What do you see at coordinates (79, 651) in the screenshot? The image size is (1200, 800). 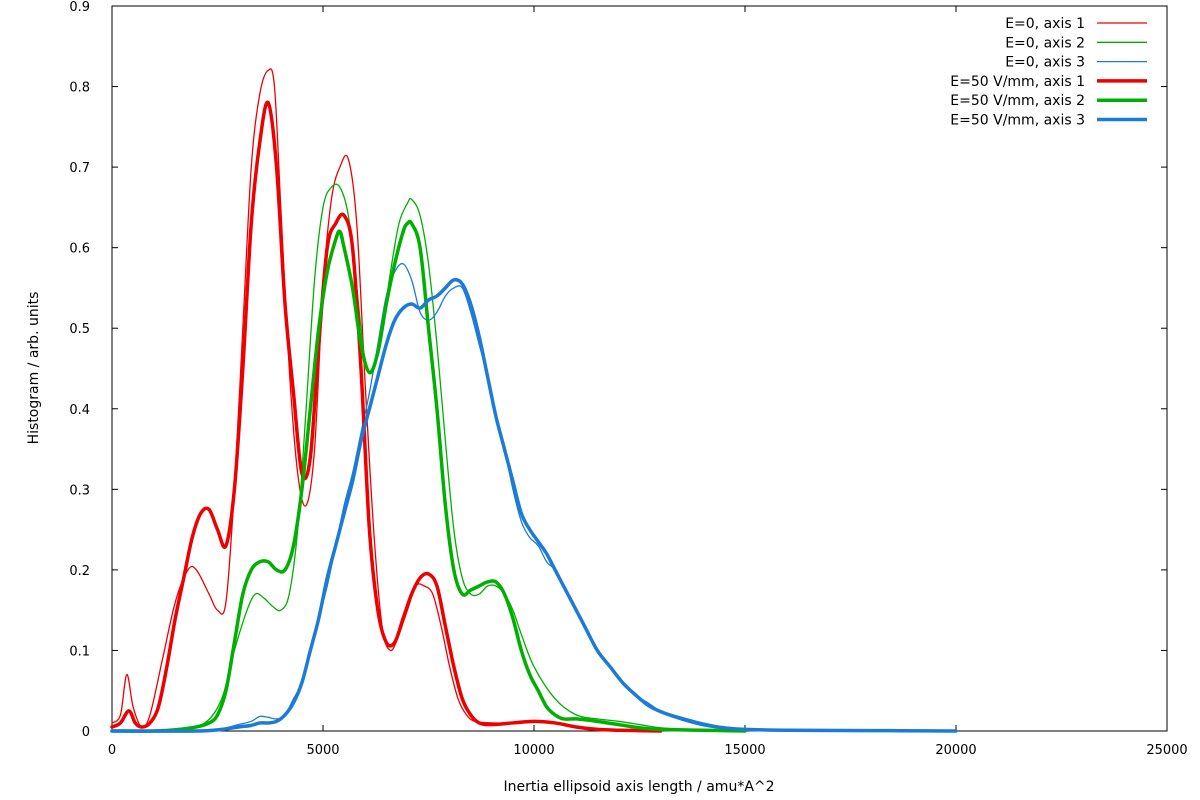 I see `y-tick-label: 0.1` at bounding box center [79, 651].